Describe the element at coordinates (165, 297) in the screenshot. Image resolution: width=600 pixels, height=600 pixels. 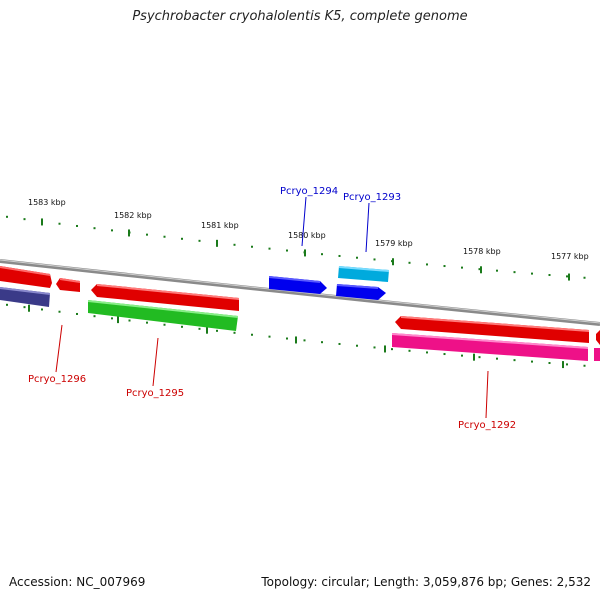
I see `gene-pcryo-1296-arrow` at that location.